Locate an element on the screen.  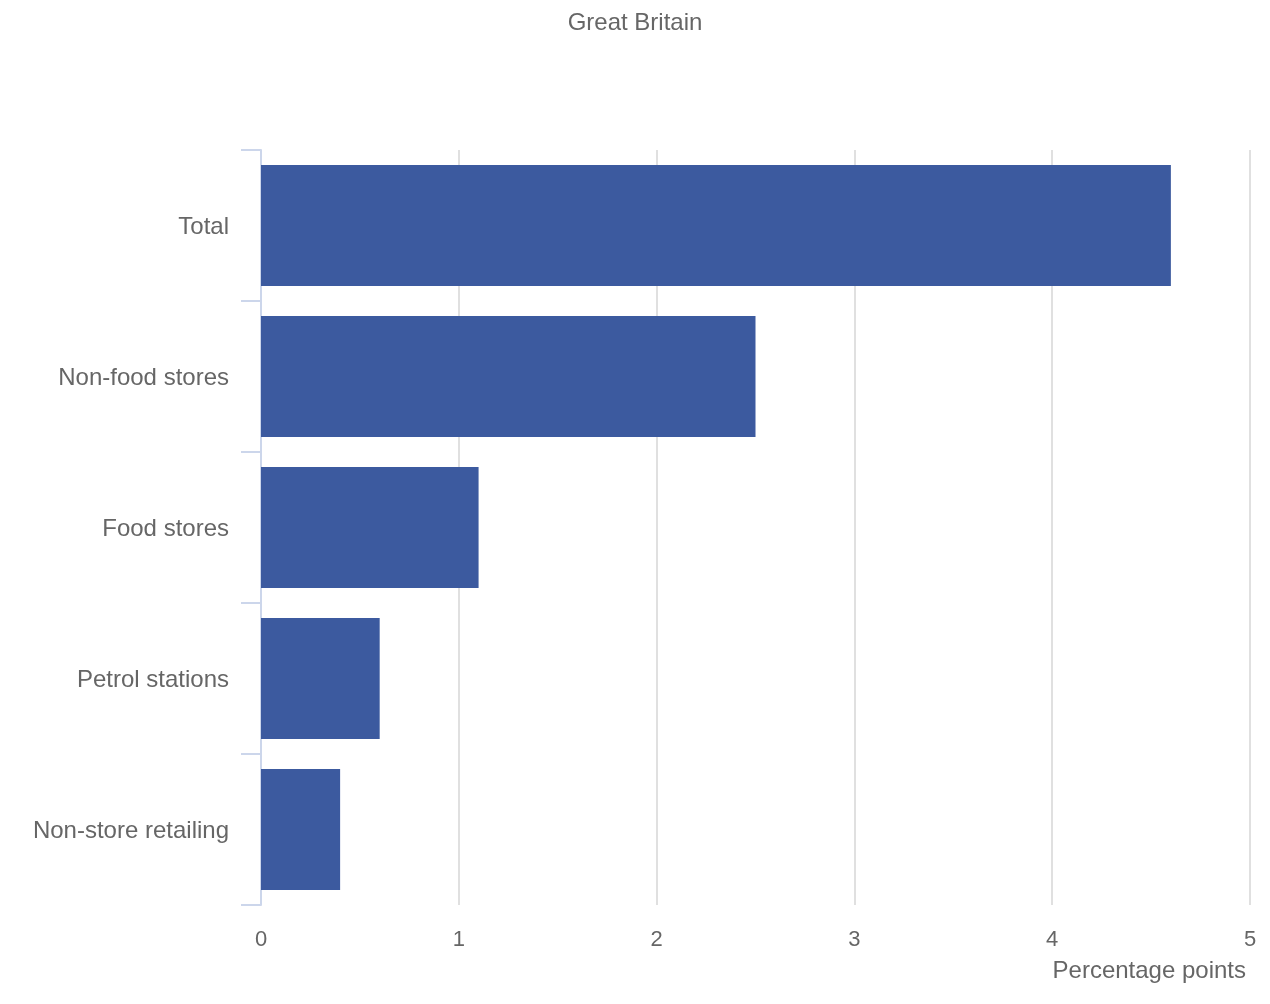
x-tick-label: 5 is located at coordinates (1250, 938).